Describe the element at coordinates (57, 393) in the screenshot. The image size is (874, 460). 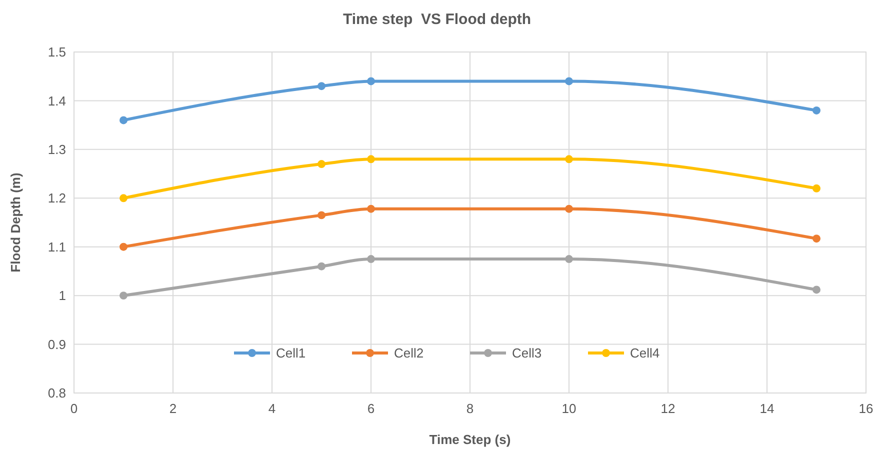
I see `y-tick-label: 0.8` at that location.